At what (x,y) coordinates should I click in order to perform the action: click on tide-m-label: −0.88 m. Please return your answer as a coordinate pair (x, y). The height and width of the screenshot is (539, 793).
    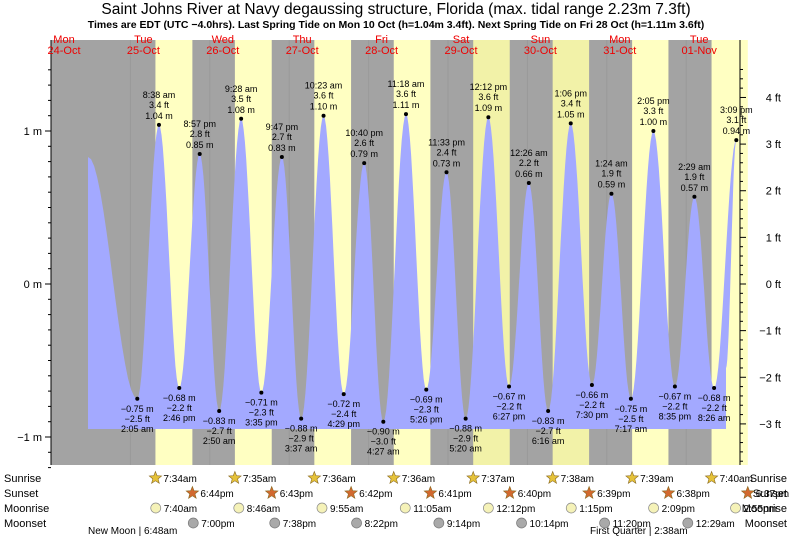
    Looking at the image, I should click on (465, 429).